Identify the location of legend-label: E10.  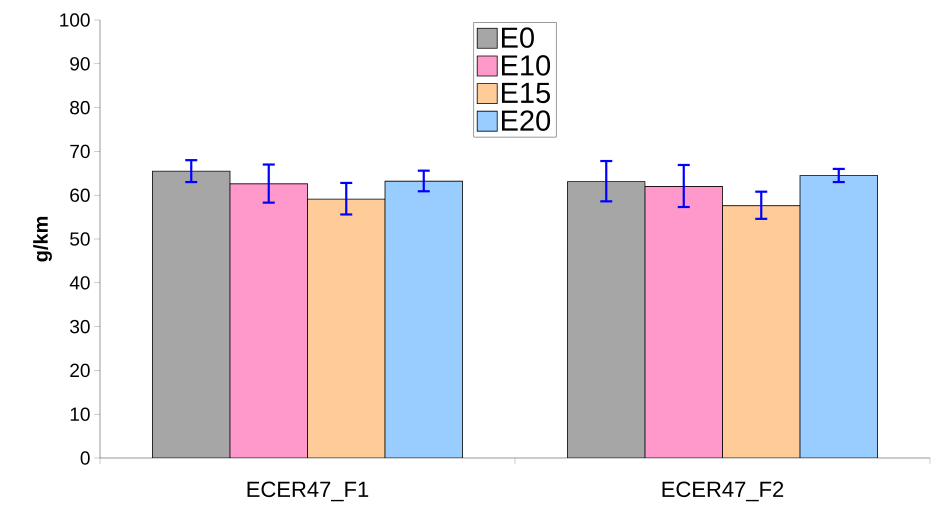
(526, 65).